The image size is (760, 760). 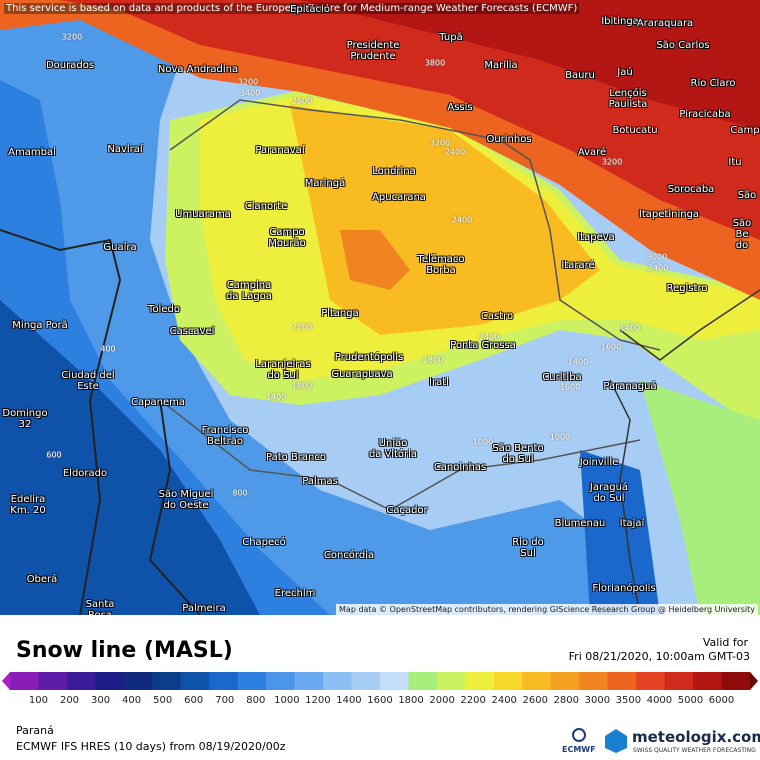 I want to click on city-label: Rio Claro, so click(x=713, y=83).